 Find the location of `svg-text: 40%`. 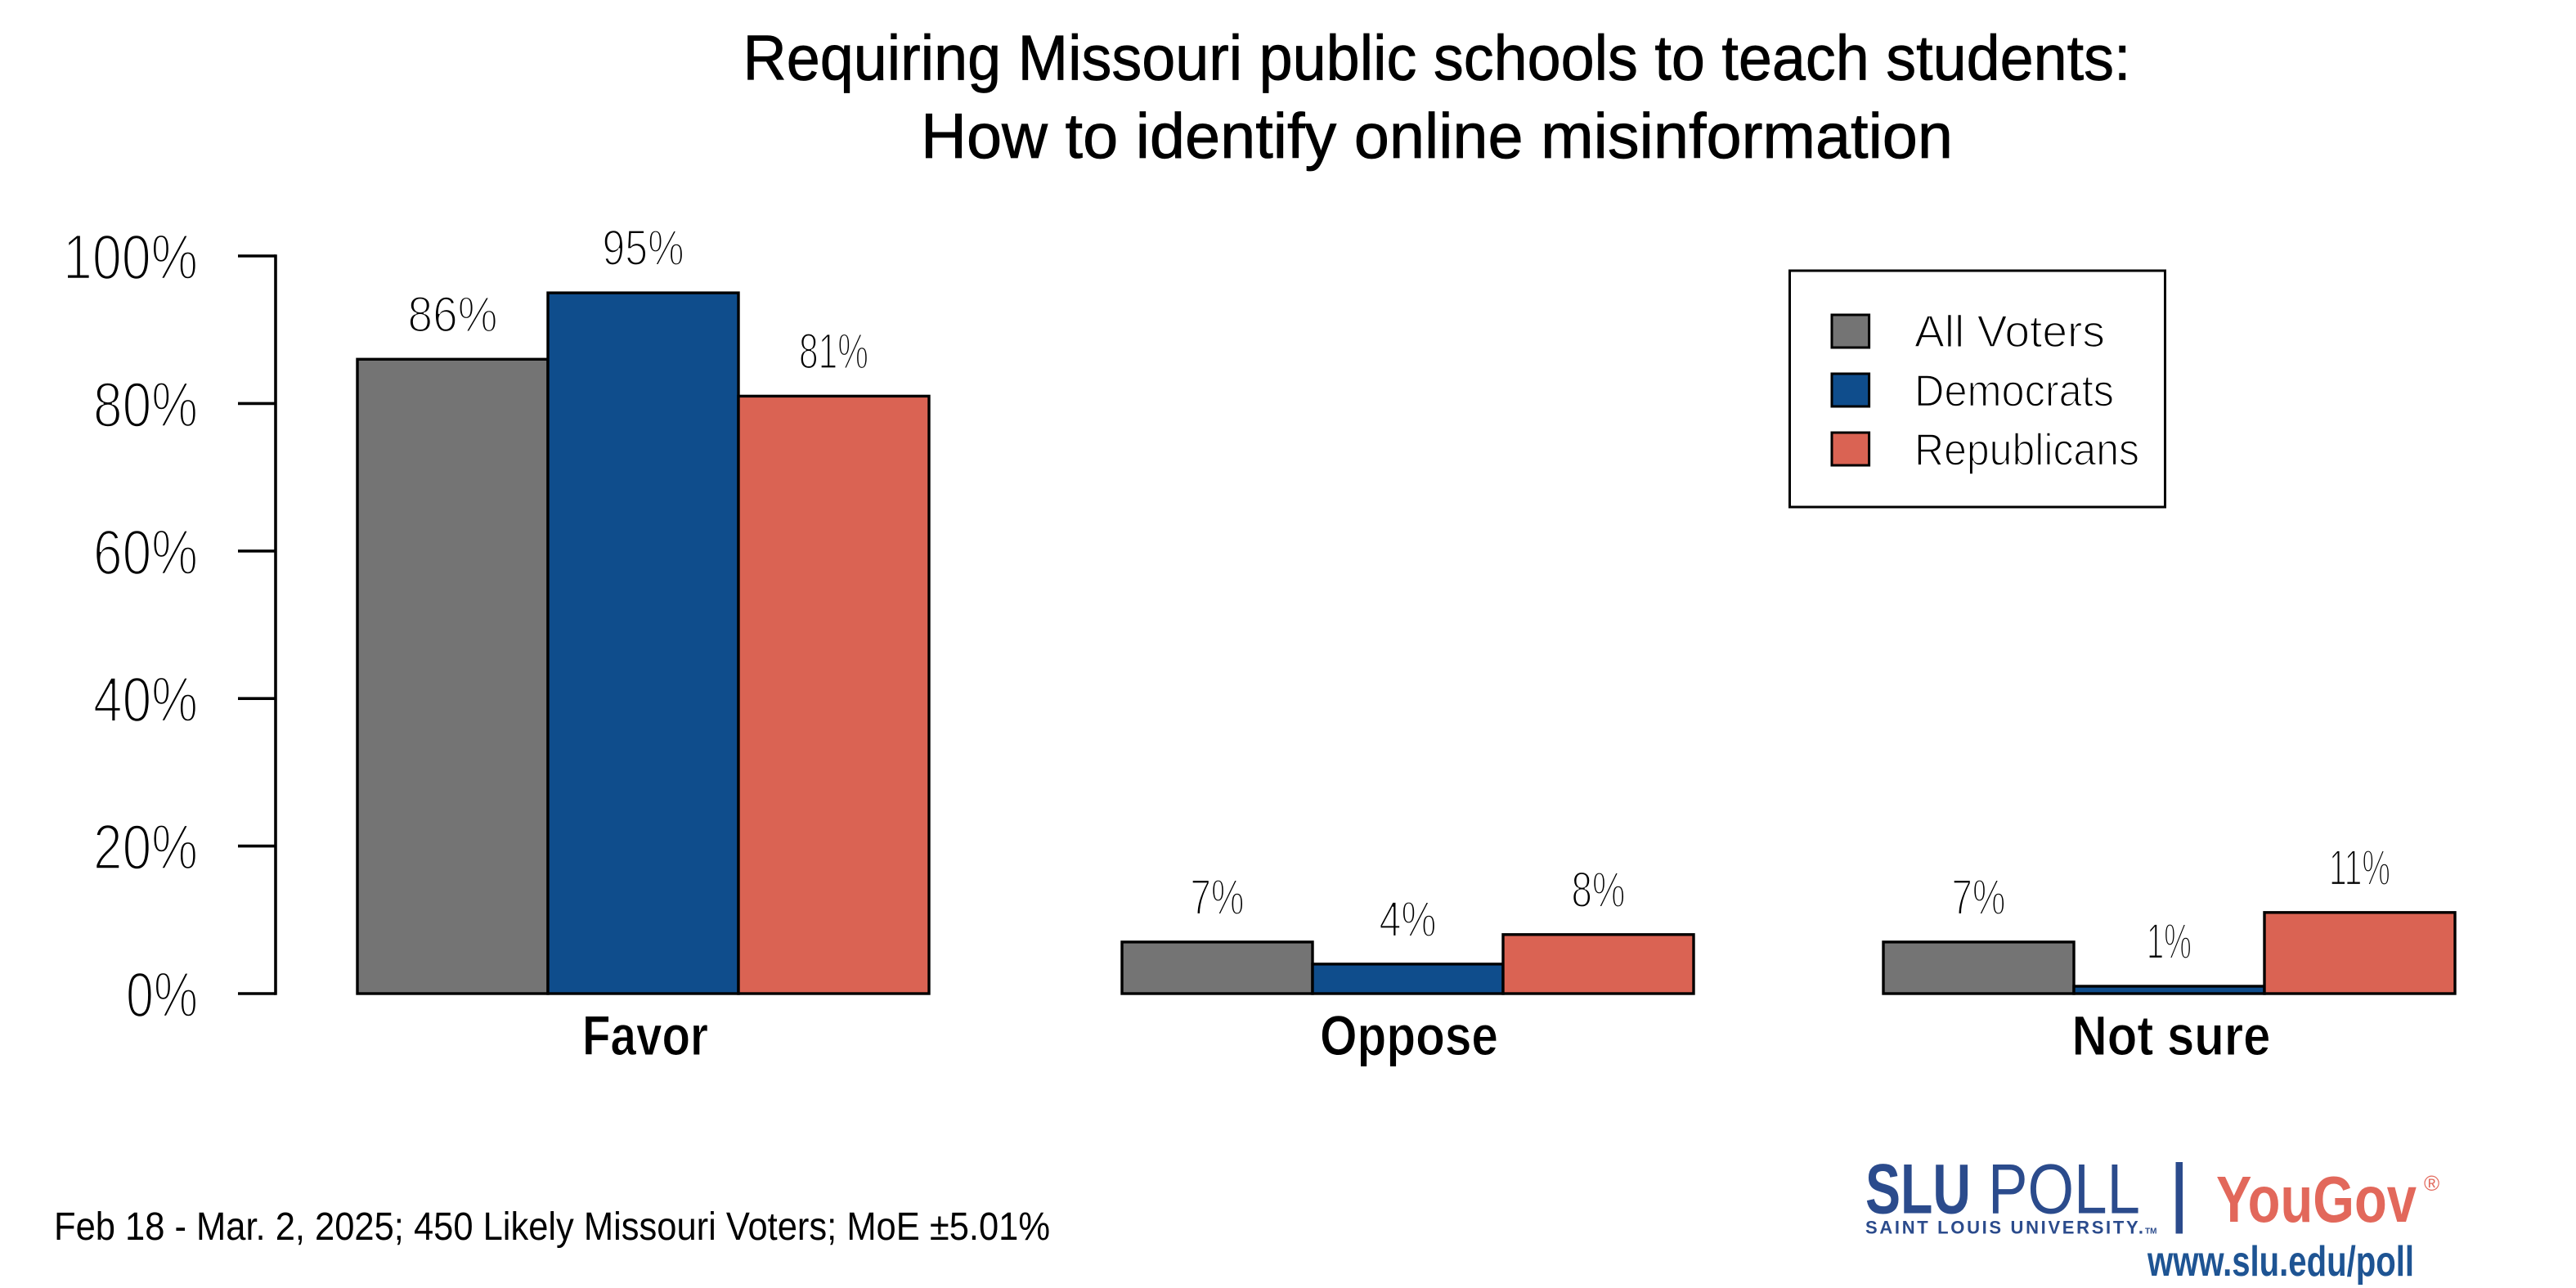

svg-text: 40% is located at coordinates (145, 699).